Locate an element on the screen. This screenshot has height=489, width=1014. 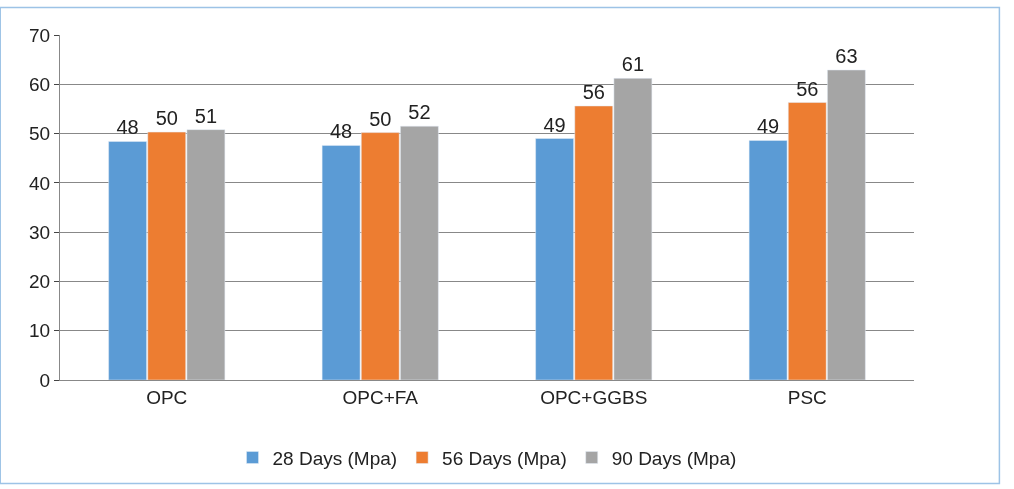
y-tick-label: 0 is located at coordinates (45, 380).